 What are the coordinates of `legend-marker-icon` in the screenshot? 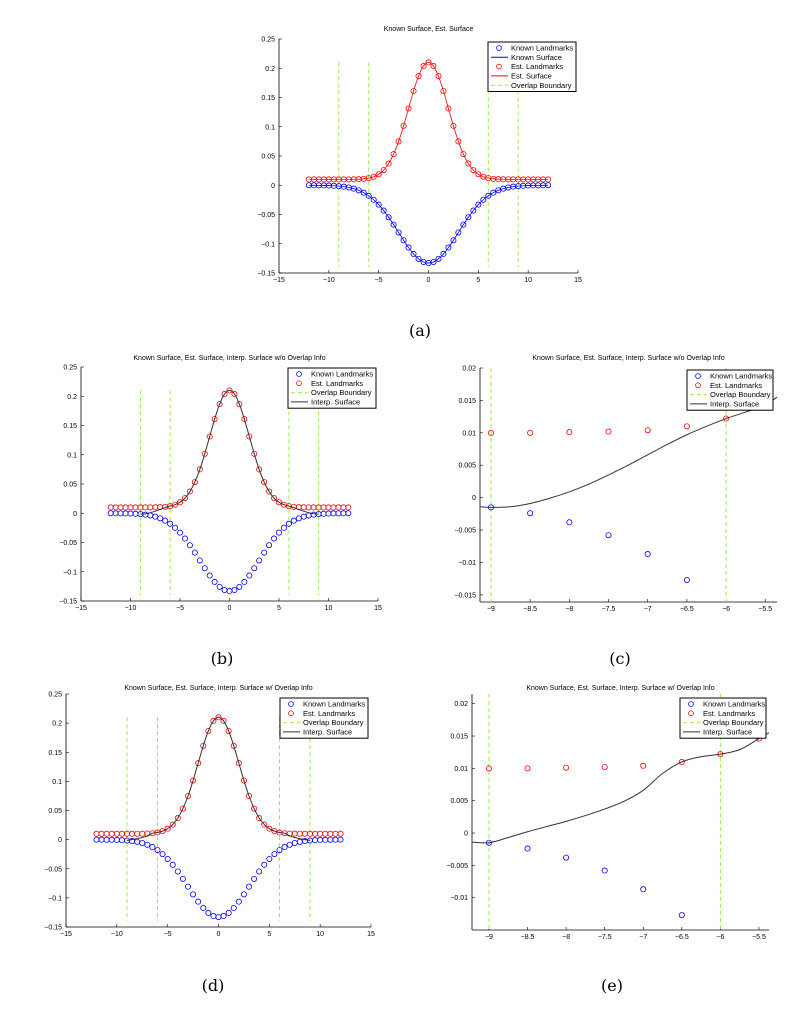 It's located at (698, 385).